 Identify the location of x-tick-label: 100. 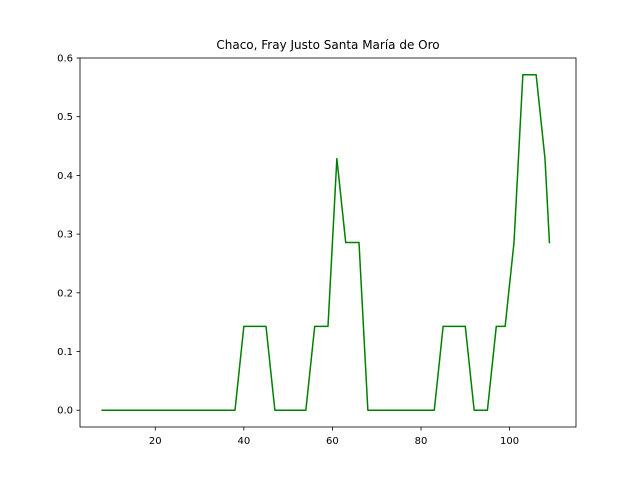
(509, 441).